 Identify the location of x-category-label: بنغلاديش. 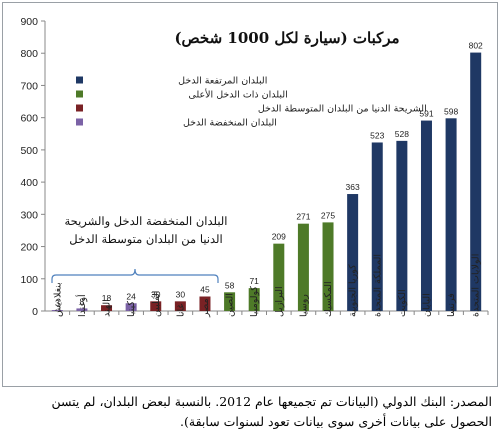
(57, 299).